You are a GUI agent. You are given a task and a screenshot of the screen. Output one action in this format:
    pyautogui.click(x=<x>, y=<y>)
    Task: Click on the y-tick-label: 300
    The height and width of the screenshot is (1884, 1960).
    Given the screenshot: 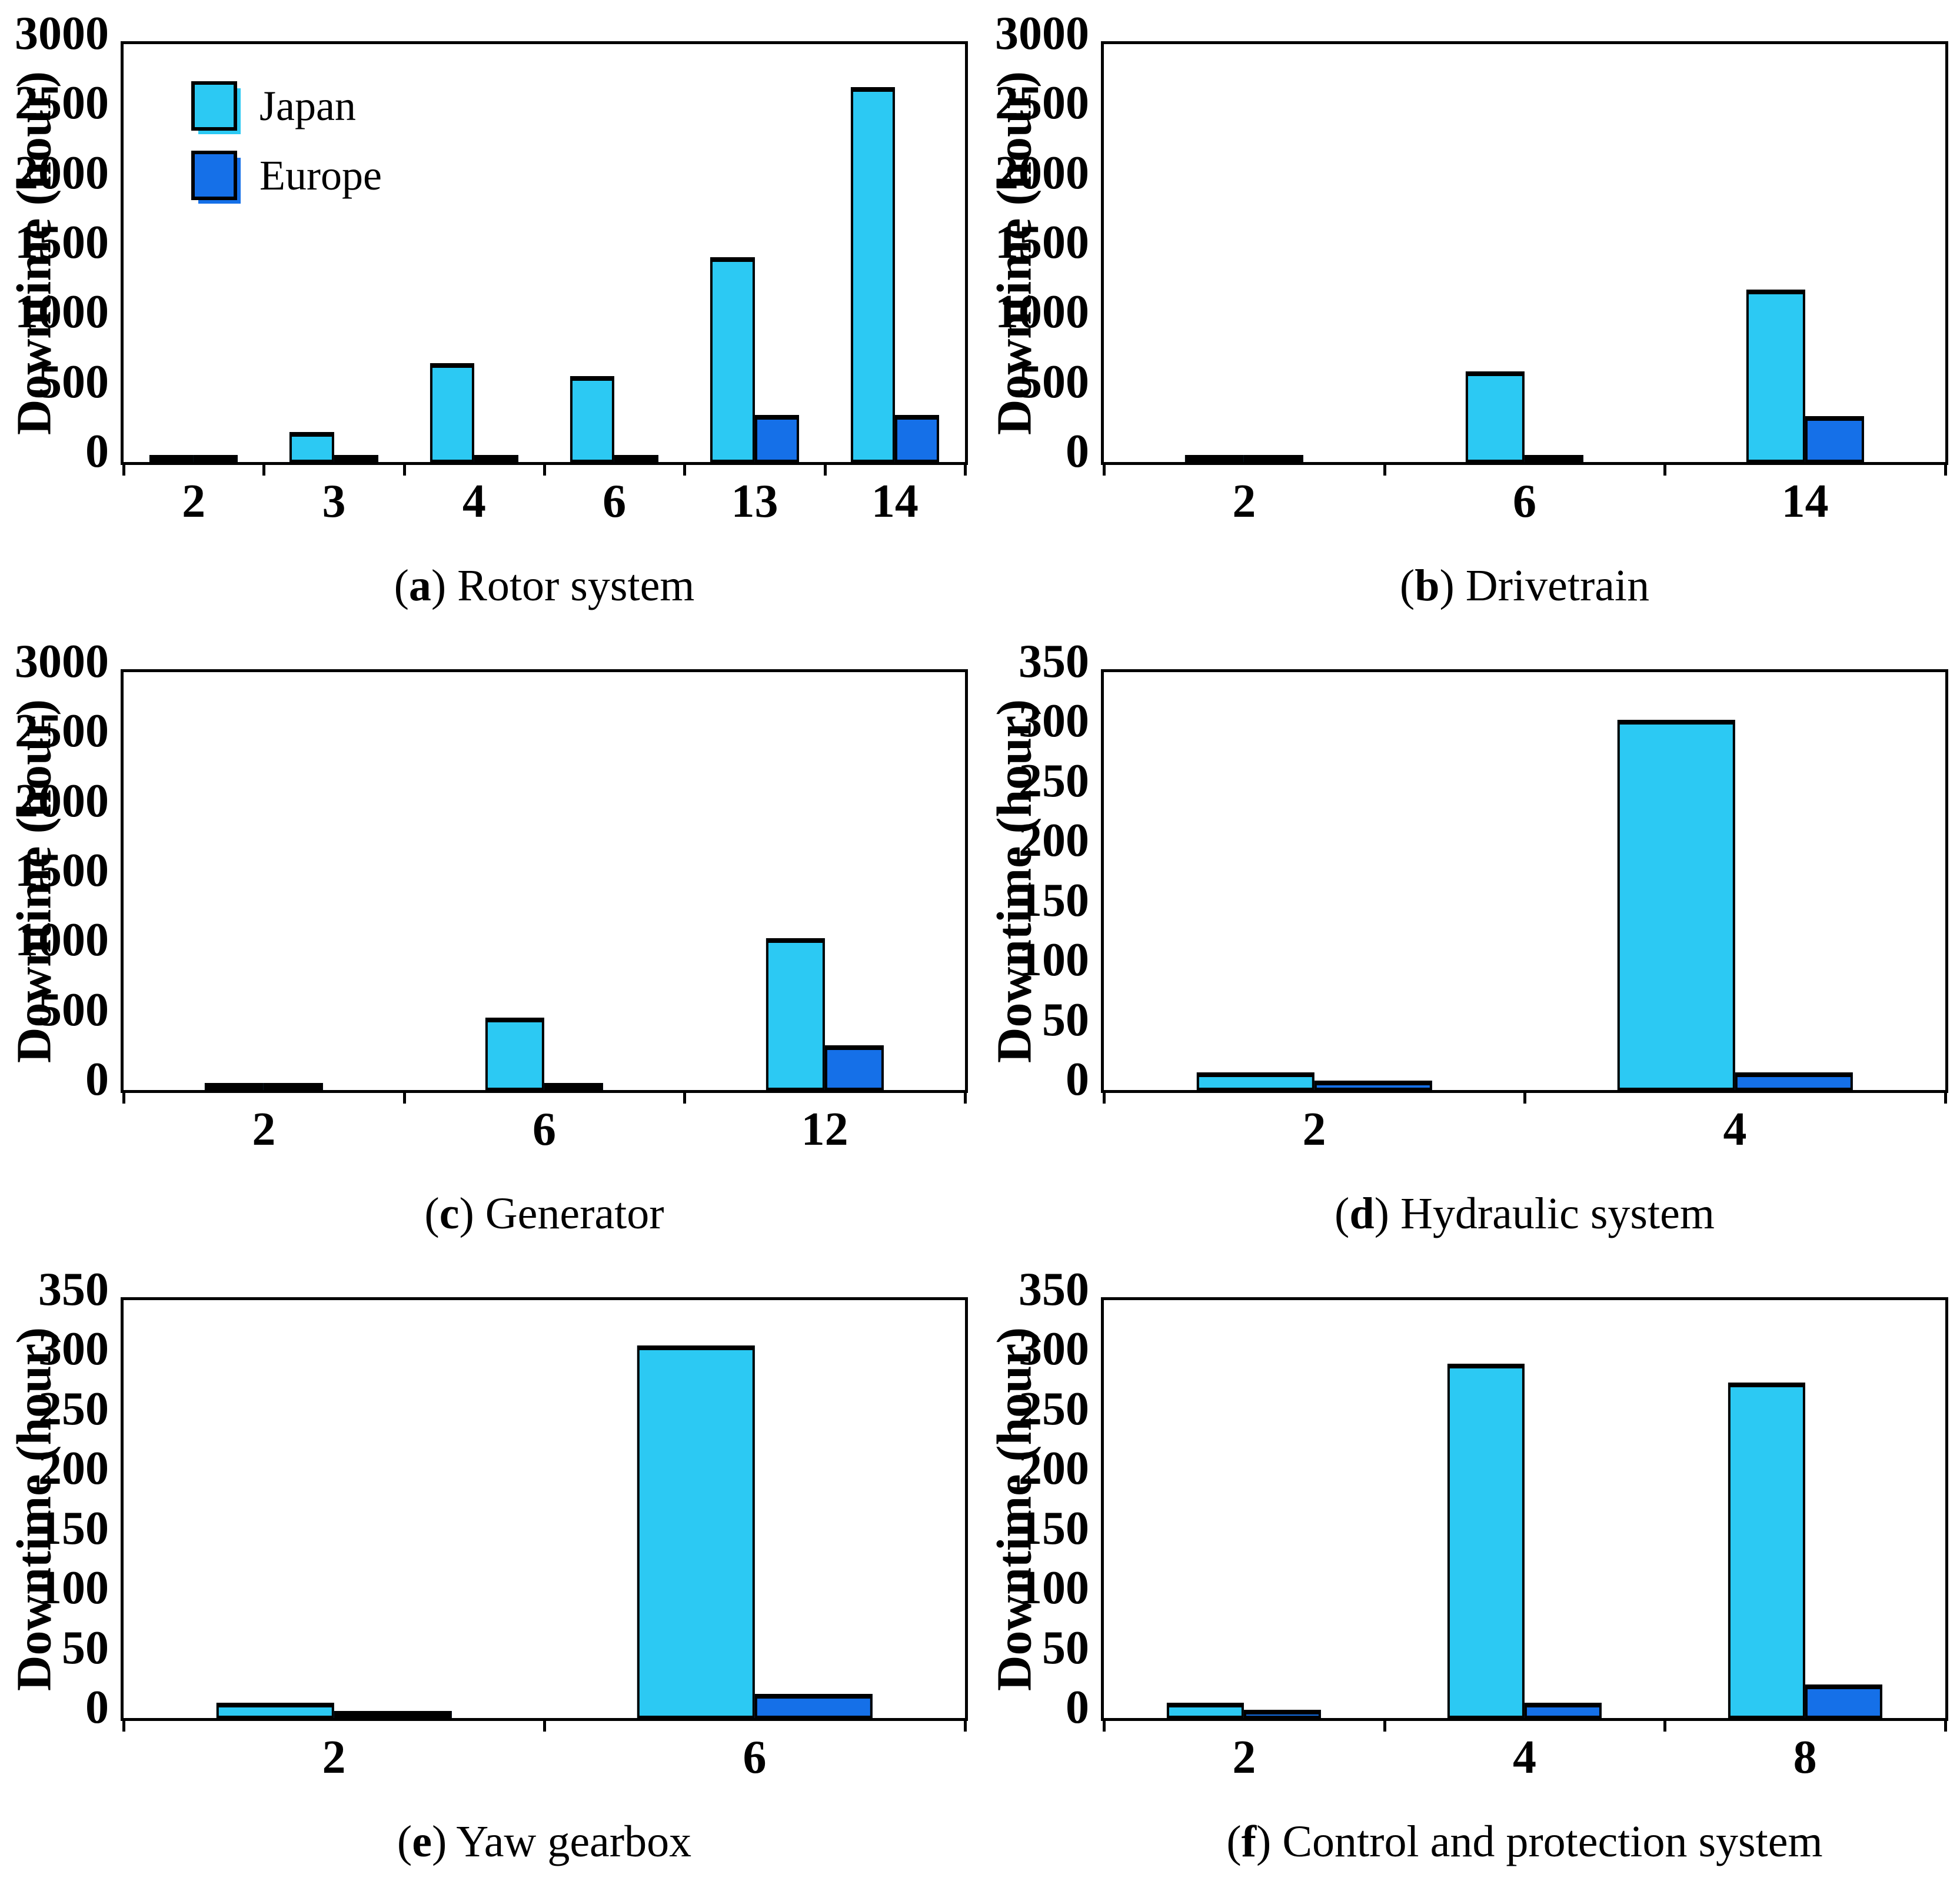 What is the action you would take?
    pyautogui.click(x=1054, y=721)
    